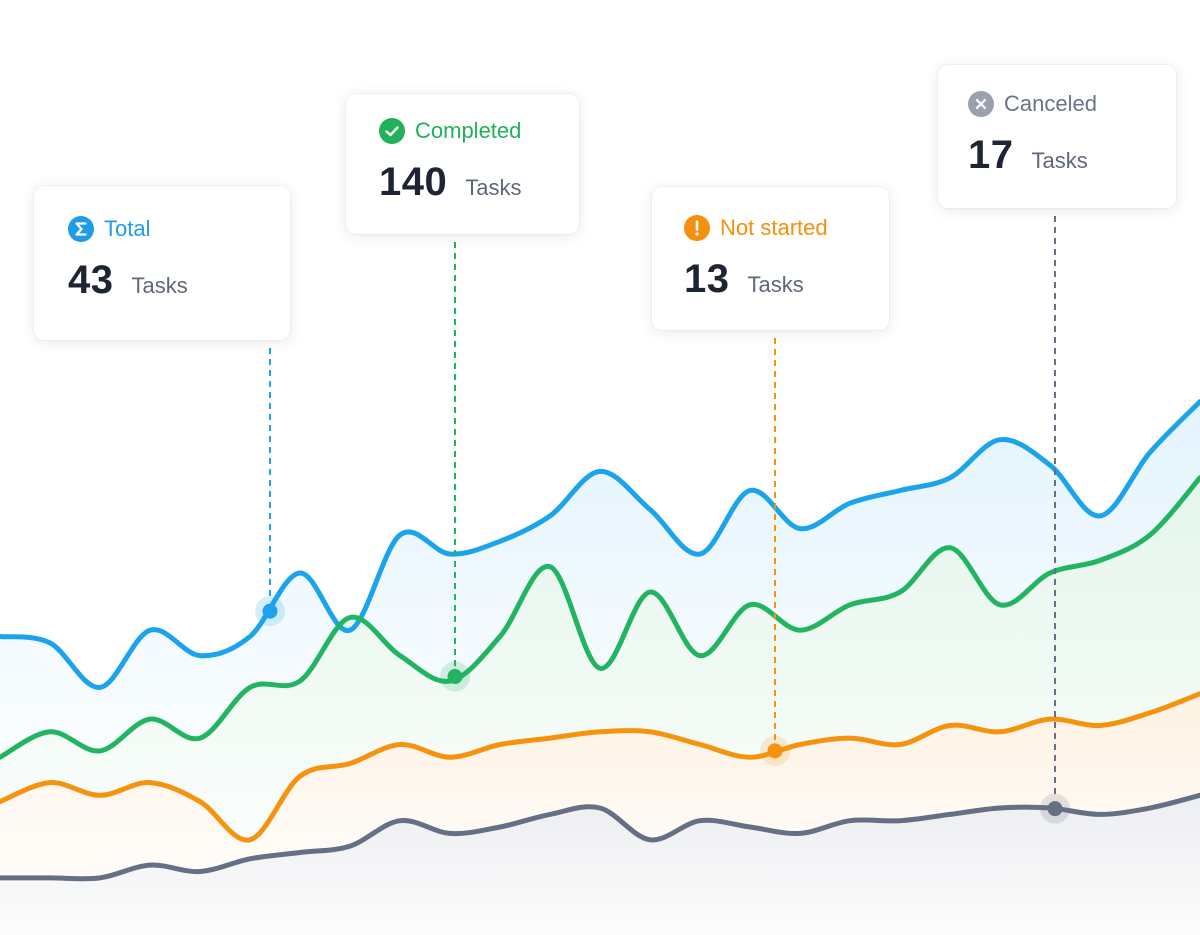 The height and width of the screenshot is (935, 1200). What do you see at coordinates (91, 280) in the screenshot?
I see `total-count: 43` at bounding box center [91, 280].